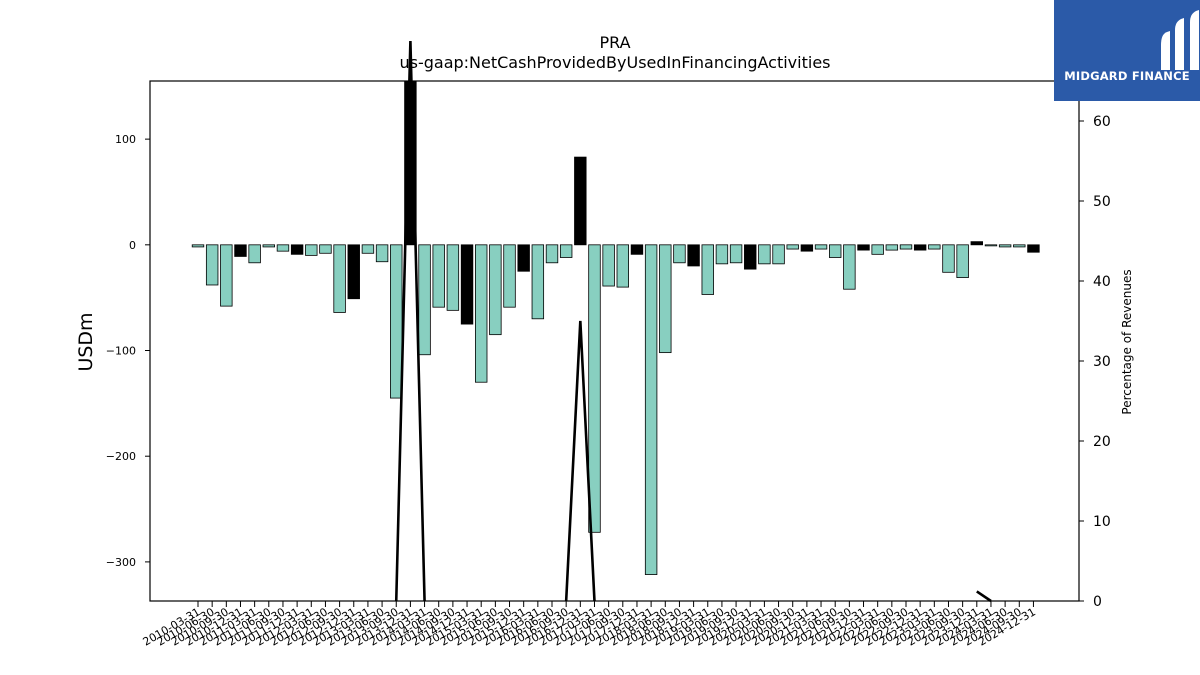 This screenshot has height=675, width=1200. What do you see at coordinates (121, 351) in the screenshot?
I see `y-tick-label: −100` at bounding box center [121, 351].